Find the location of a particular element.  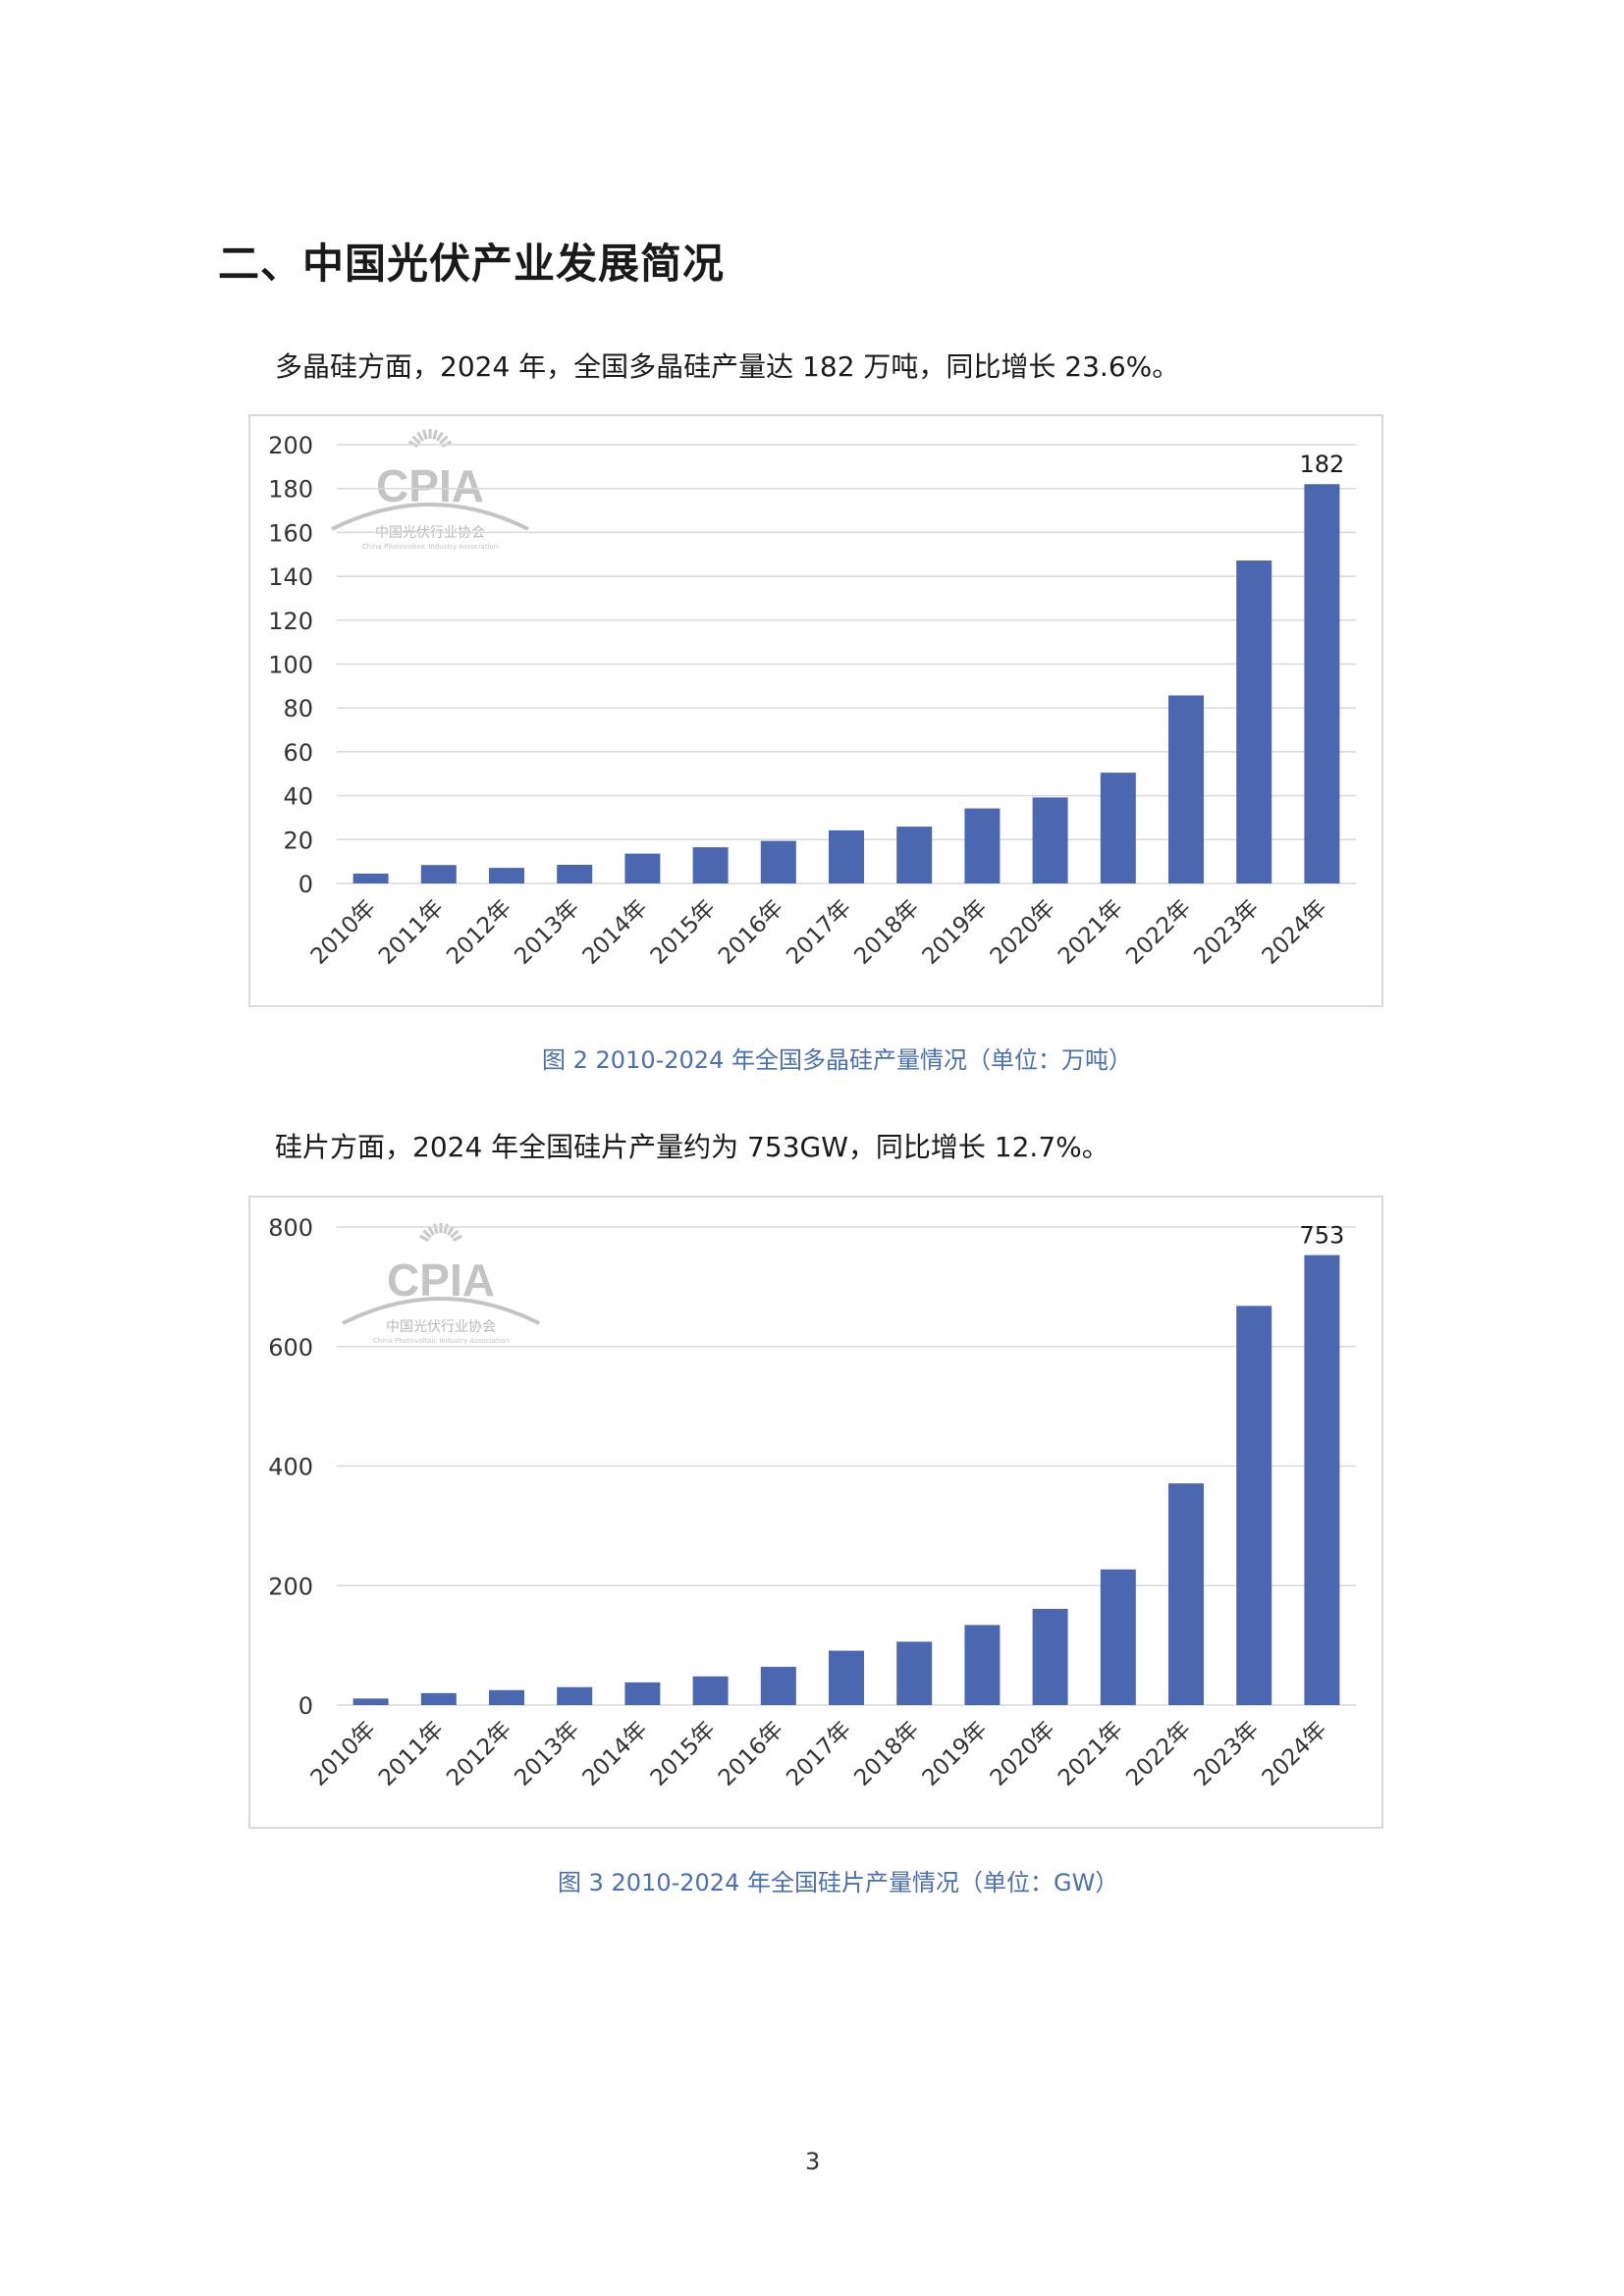

section-title: 二、中国光伏产业发展简况 is located at coordinates (472, 264).